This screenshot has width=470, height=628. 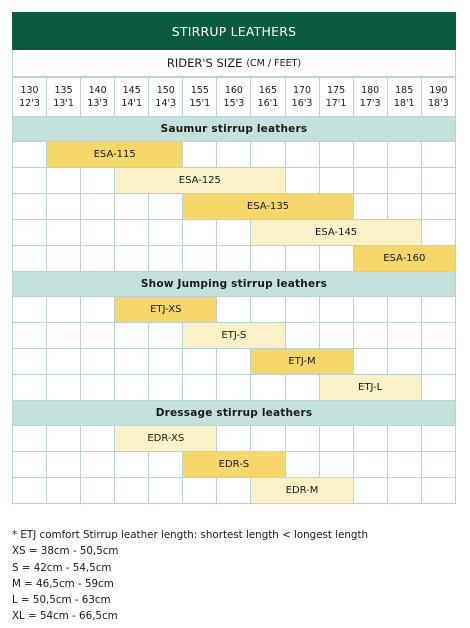 I want to click on section-title: Show Jumping stirrup leathers, so click(x=234, y=284).